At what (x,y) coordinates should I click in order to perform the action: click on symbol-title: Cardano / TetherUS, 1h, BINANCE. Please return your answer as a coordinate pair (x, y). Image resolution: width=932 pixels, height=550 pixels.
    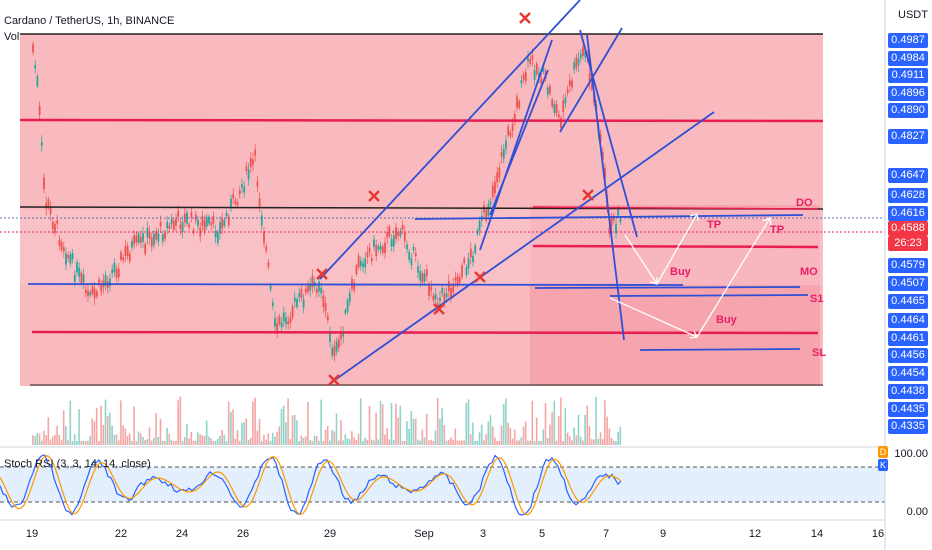
    Looking at the image, I should click on (89, 21).